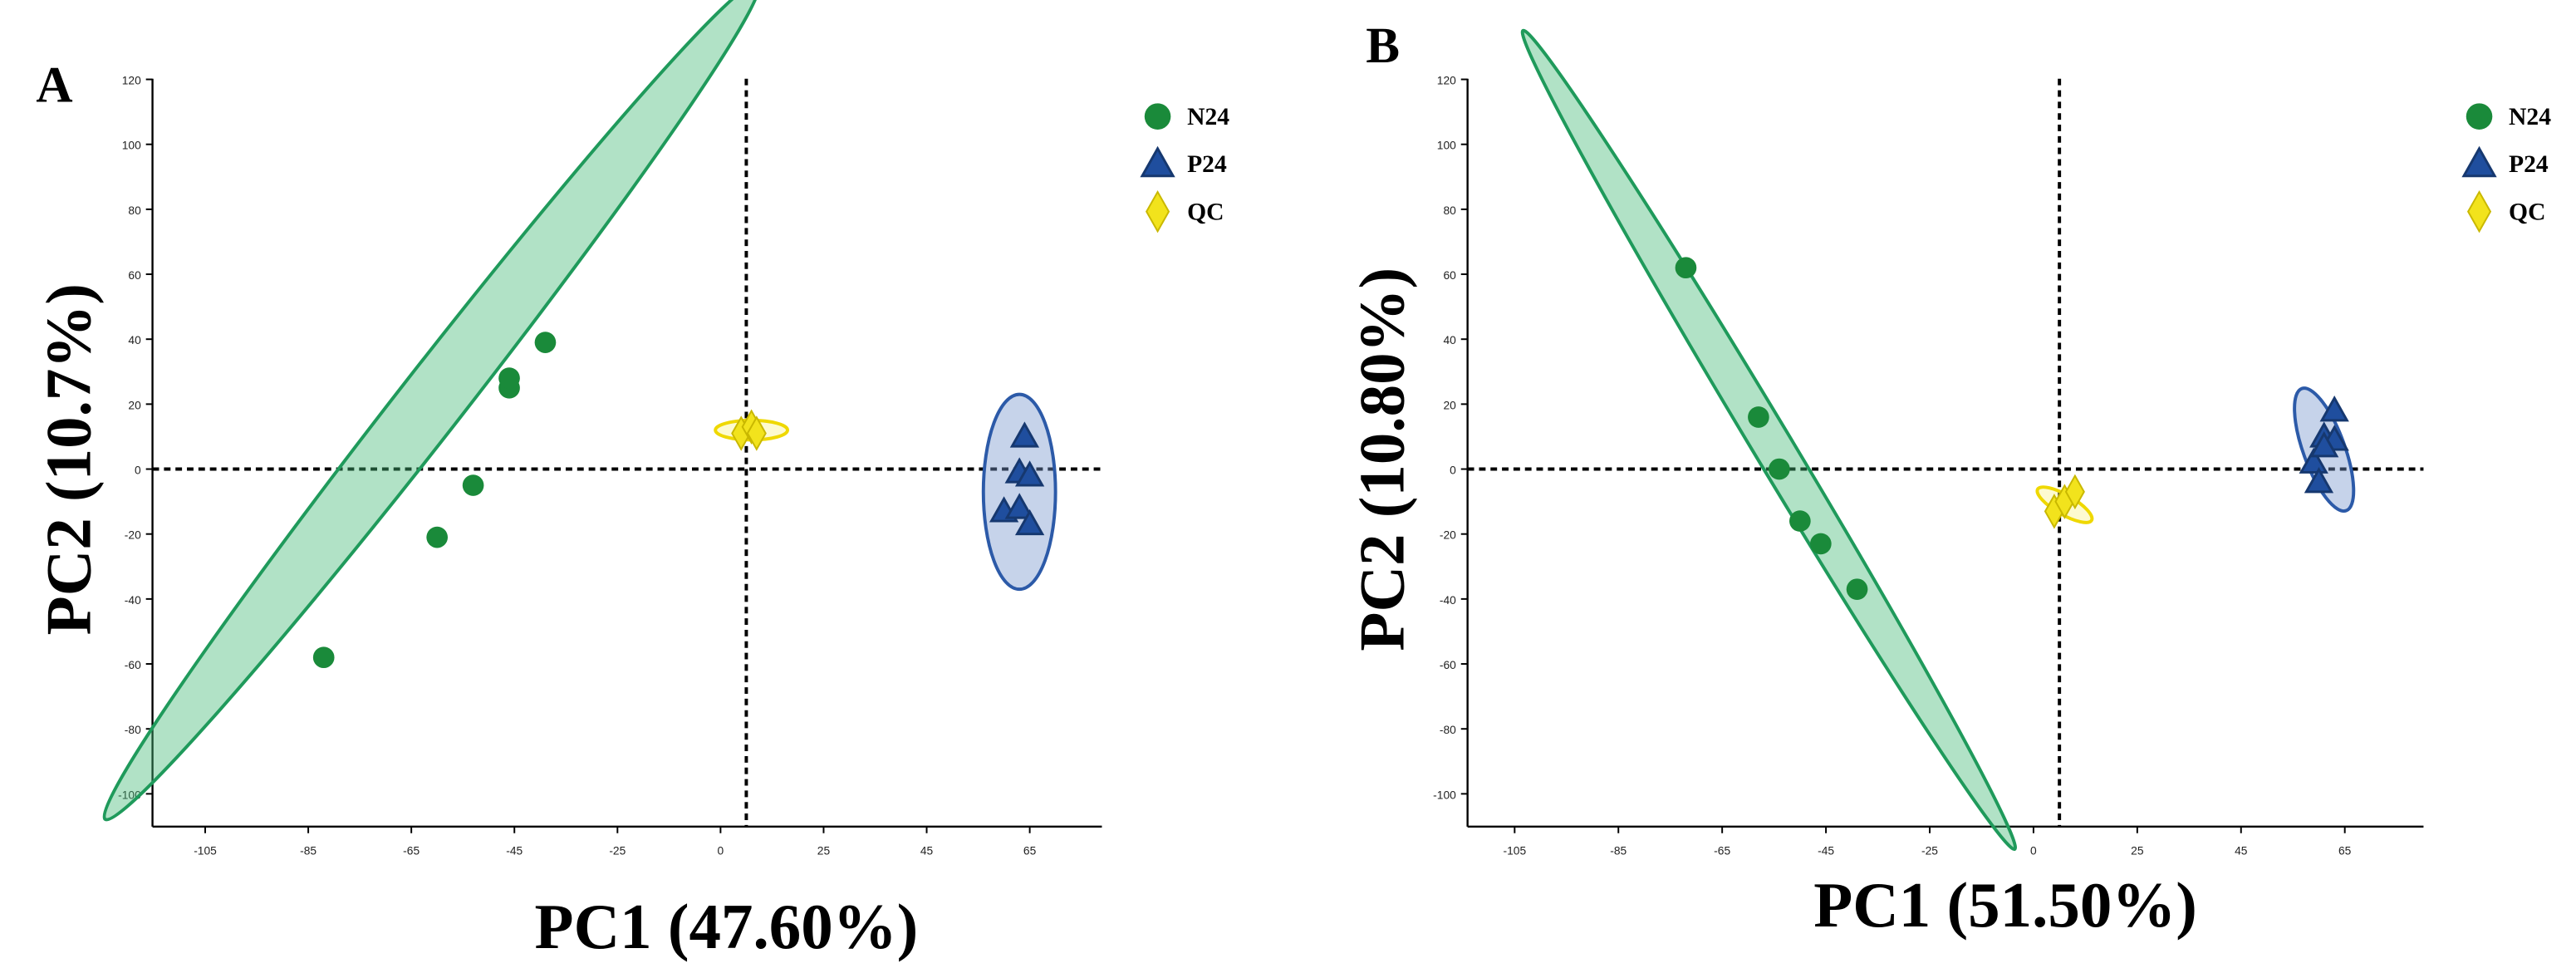 Image resolution: width=2576 pixels, height=973 pixels. What do you see at coordinates (727, 927) in the screenshot?
I see `x-axis-title: PC1 (47.60%)` at bounding box center [727, 927].